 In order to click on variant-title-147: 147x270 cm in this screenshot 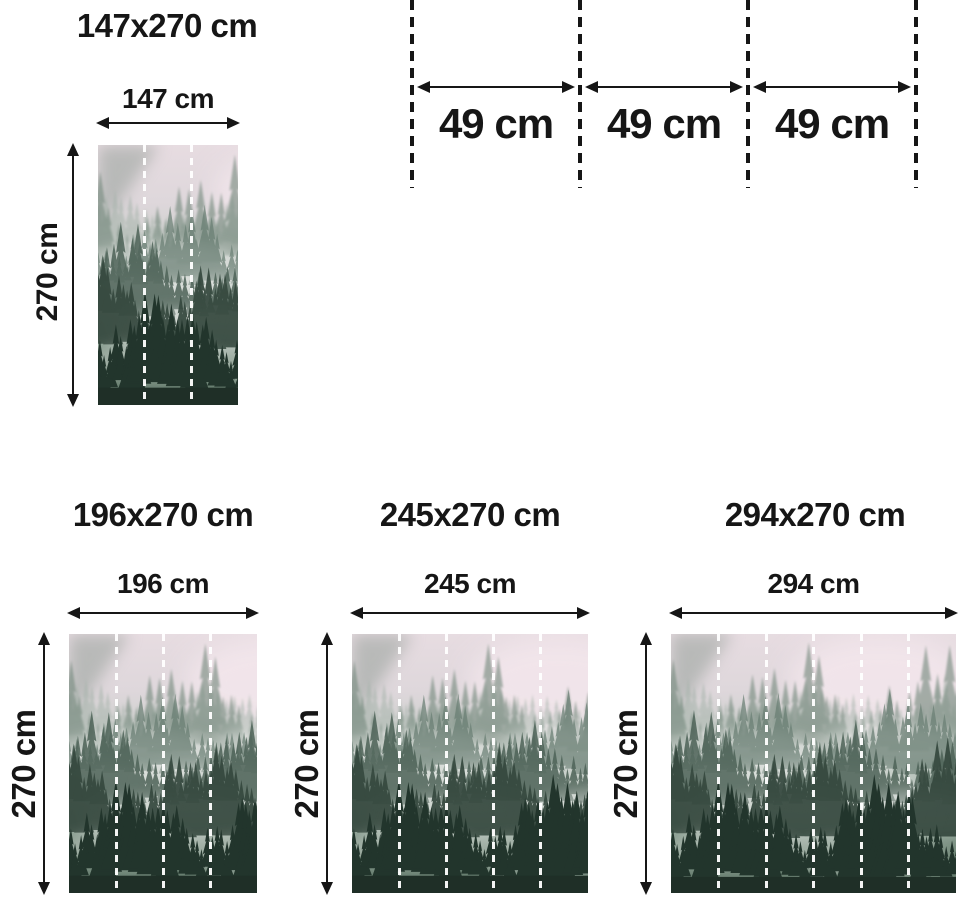, I will do `click(167, 25)`.